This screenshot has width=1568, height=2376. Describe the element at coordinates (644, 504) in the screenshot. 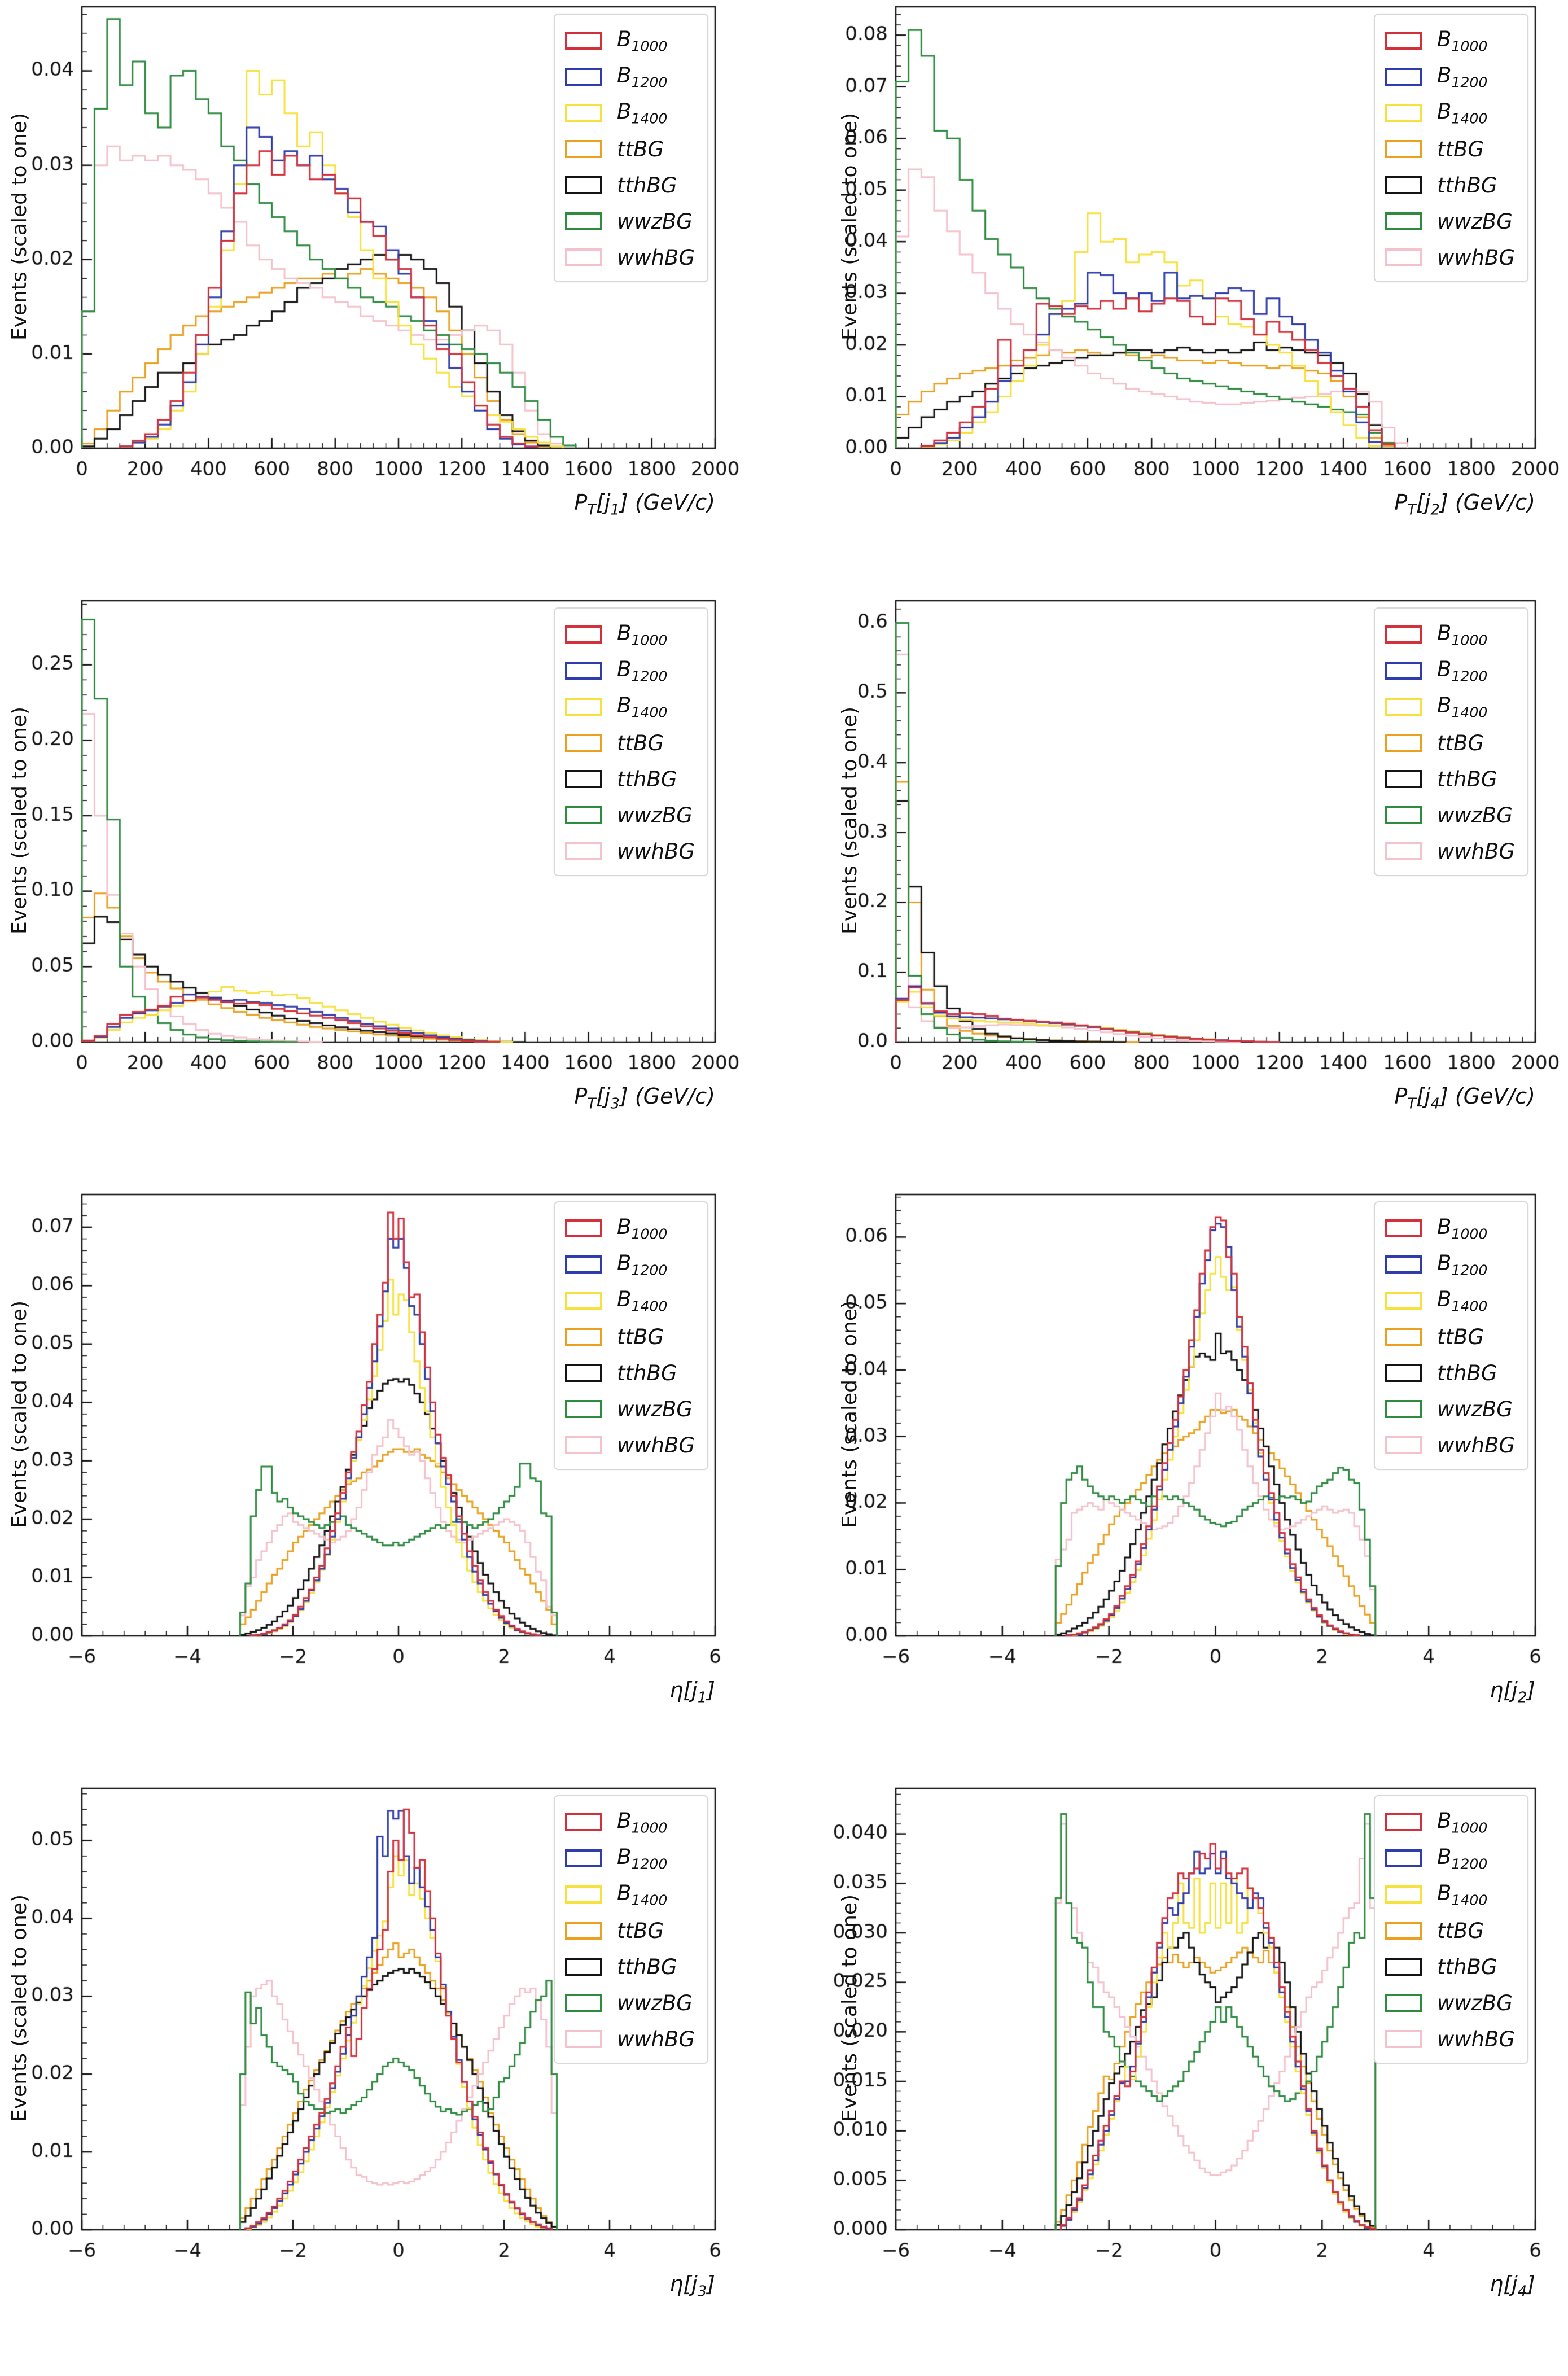

I see `x-axis-label-1: PT[j1] (GeV/c)` at that location.